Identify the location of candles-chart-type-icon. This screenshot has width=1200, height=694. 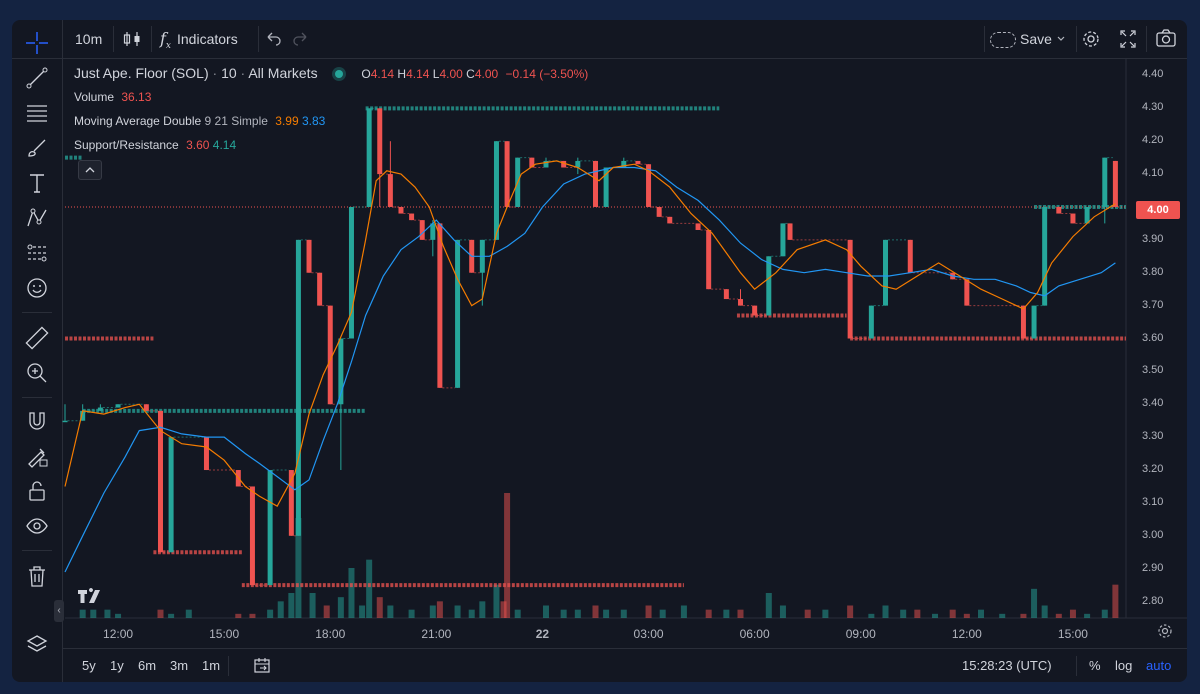
(132, 39).